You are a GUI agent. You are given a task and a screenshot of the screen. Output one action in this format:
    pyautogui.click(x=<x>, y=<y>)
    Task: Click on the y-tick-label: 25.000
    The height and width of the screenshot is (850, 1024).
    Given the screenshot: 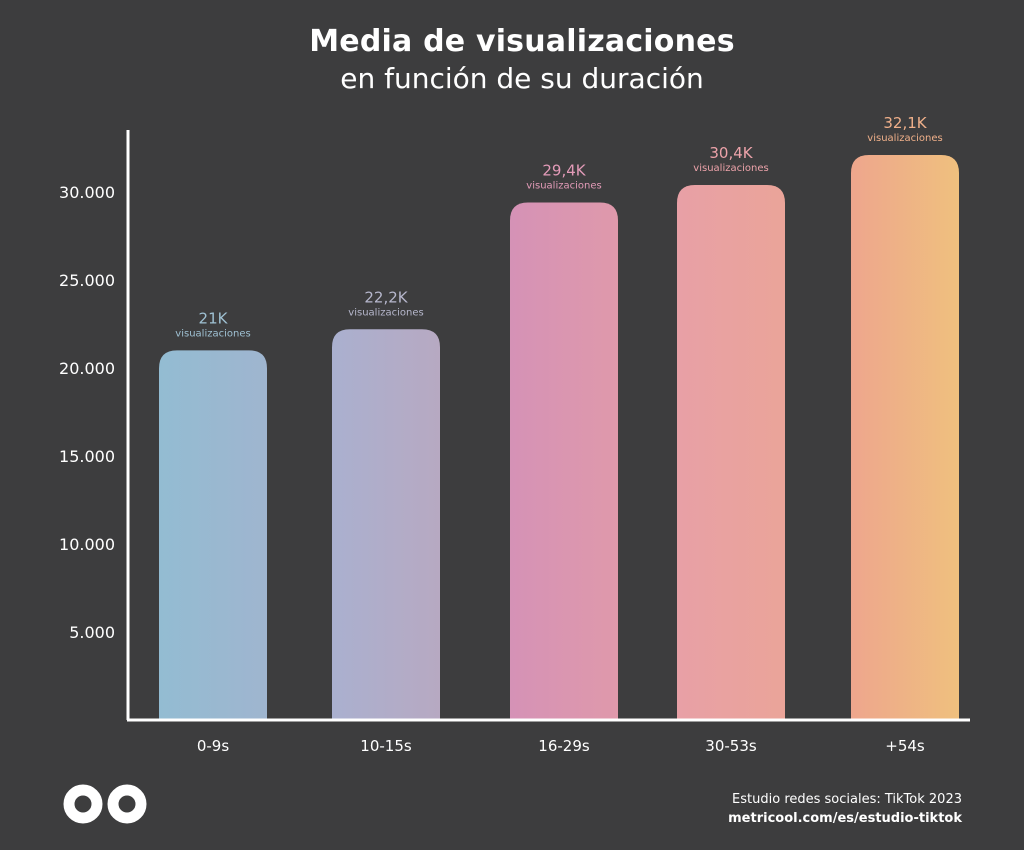 What is the action you would take?
    pyautogui.click(x=87, y=280)
    